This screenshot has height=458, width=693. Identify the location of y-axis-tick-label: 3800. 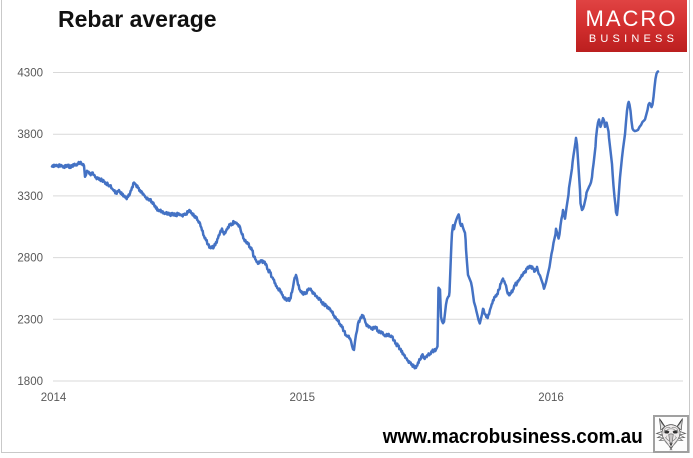
(30, 135).